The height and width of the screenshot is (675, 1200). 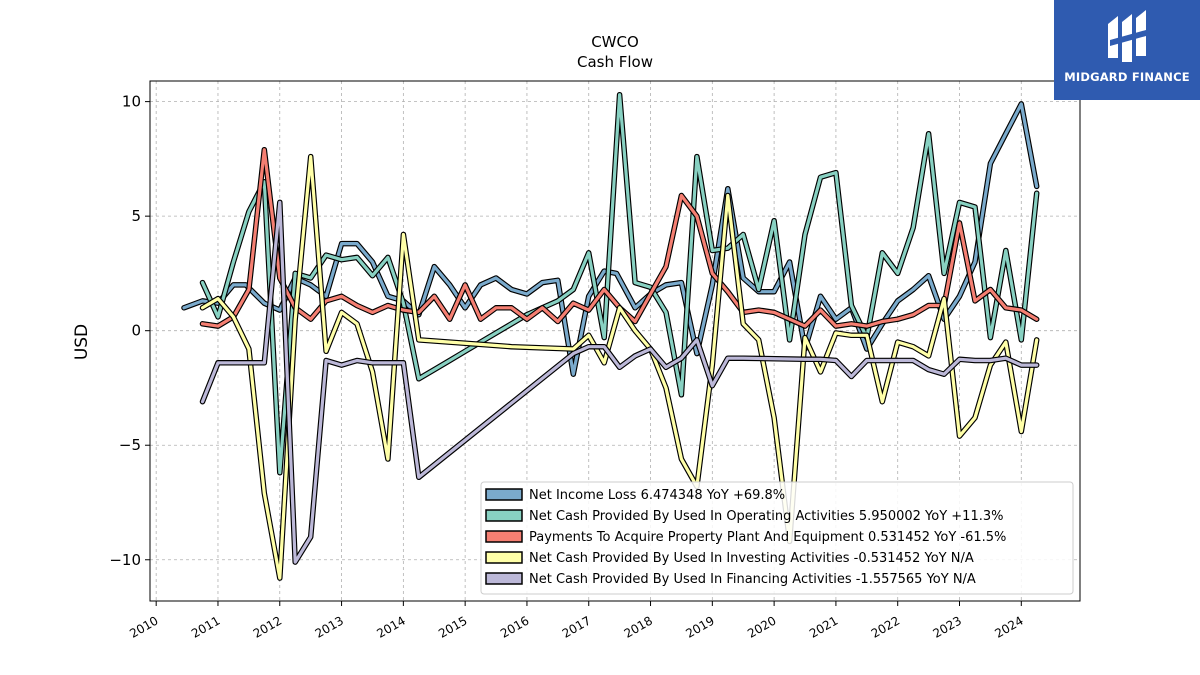 What do you see at coordinates (1127, 36) in the screenshot?
I see `logo-mark-icon` at bounding box center [1127, 36].